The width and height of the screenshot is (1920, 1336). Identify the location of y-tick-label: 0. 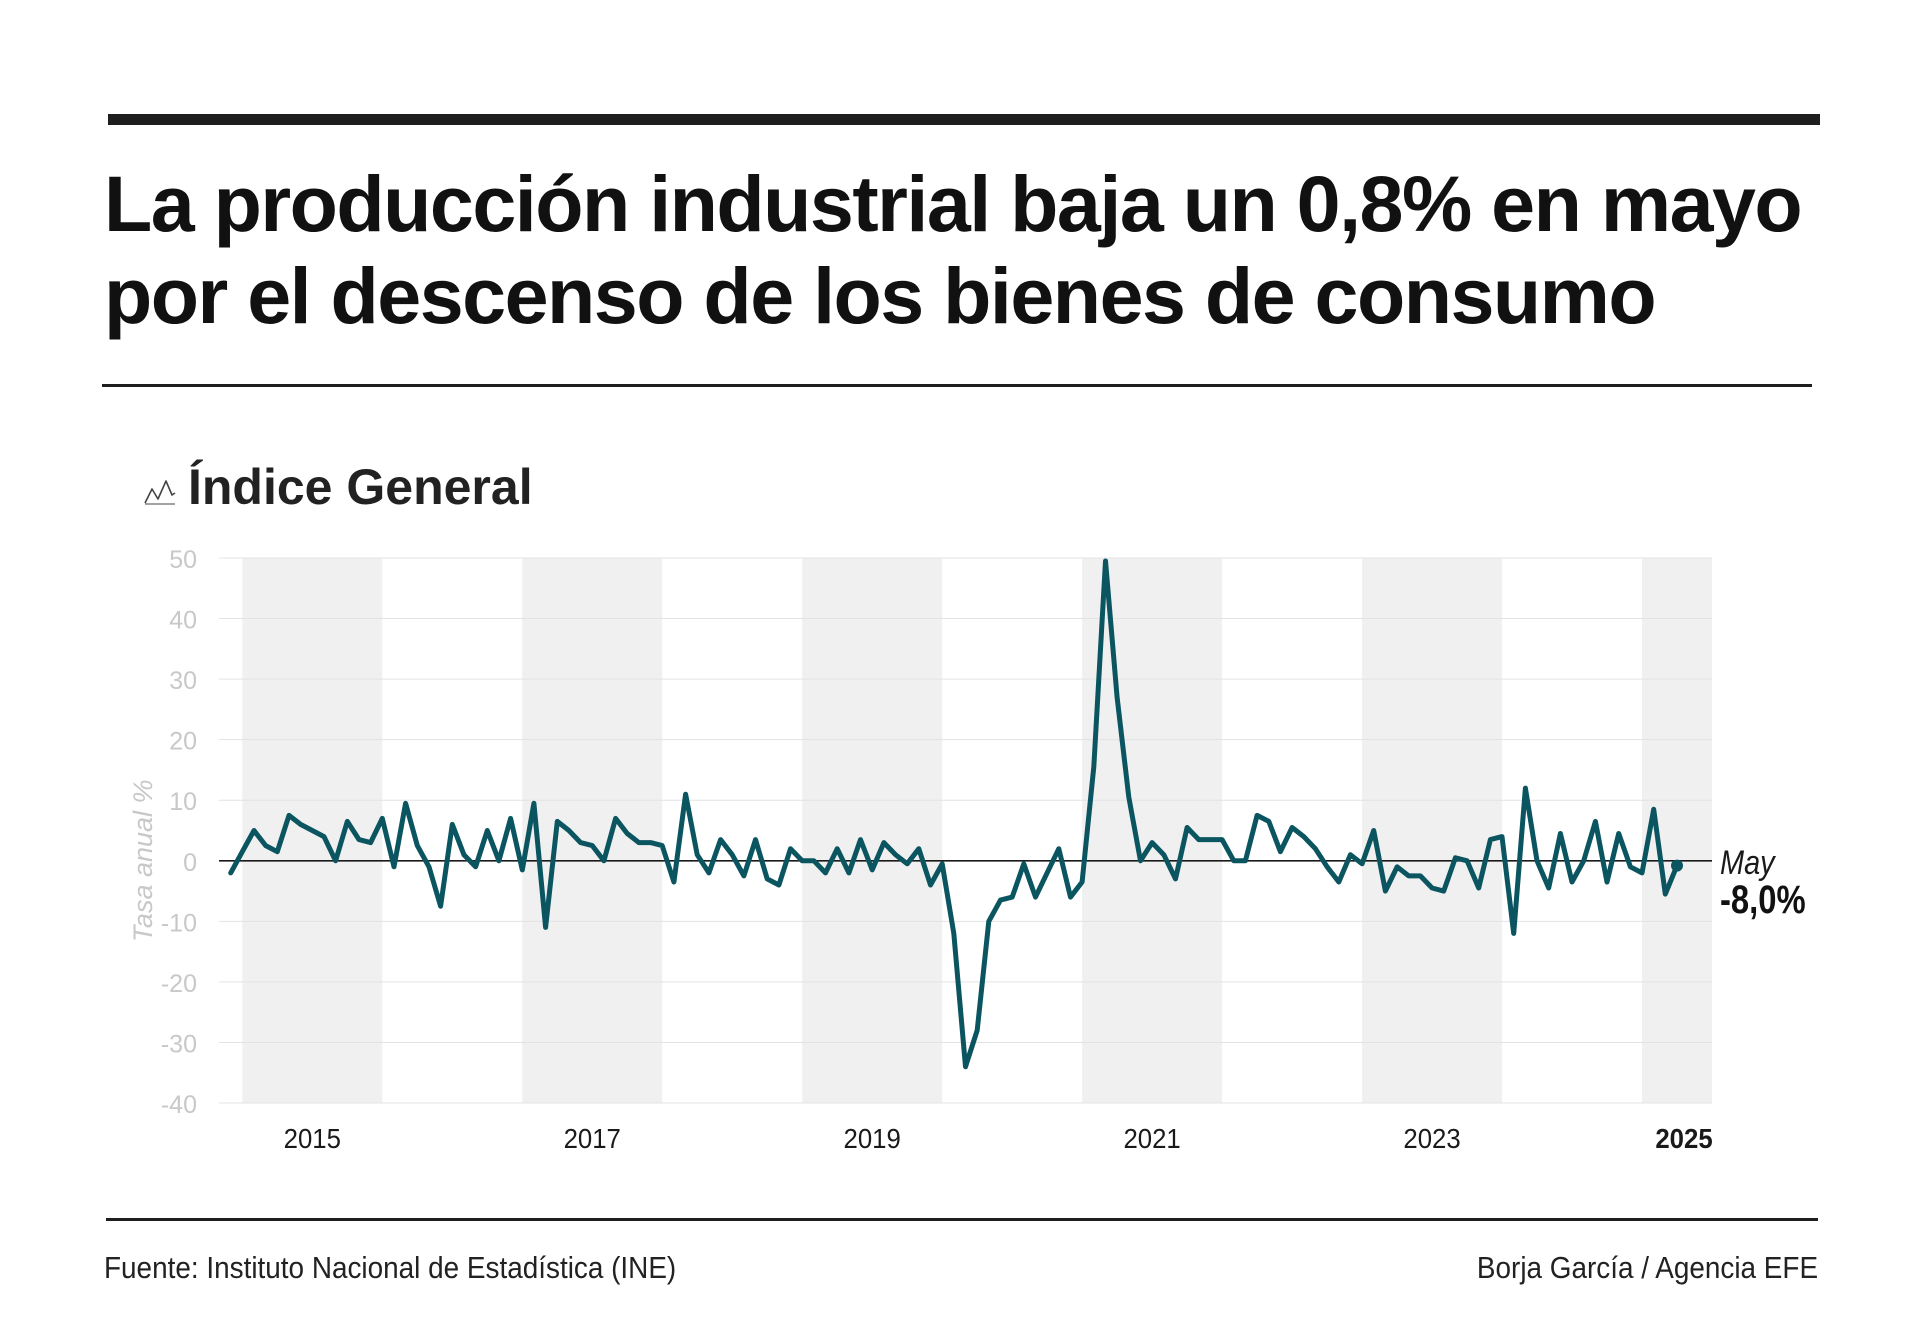
(190, 863).